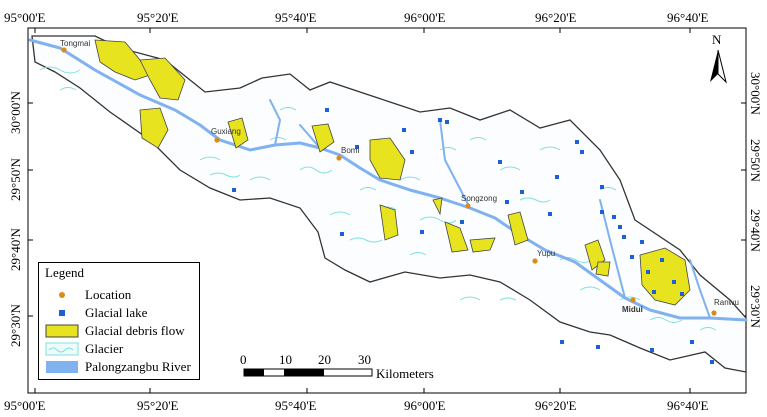 This screenshot has height=417, width=767. What do you see at coordinates (75, 43) in the screenshot?
I see `place-label-tongmai: Tongmai` at bounding box center [75, 43].